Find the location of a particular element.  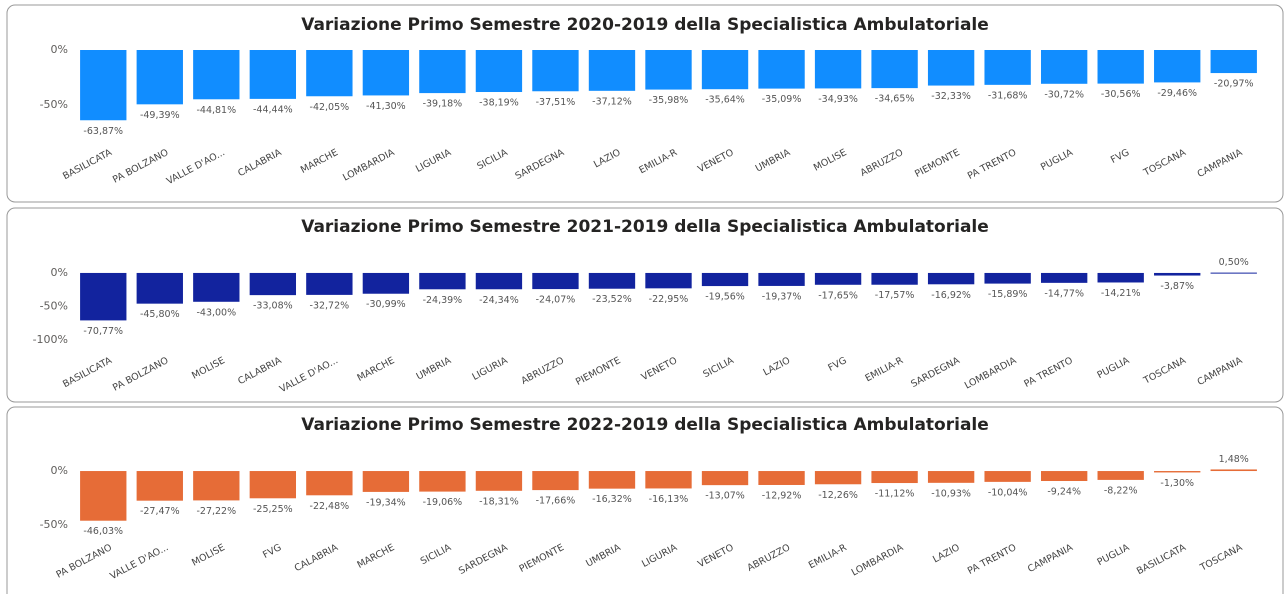

value-label: -1,30% is located at coordinates (1177, 483).